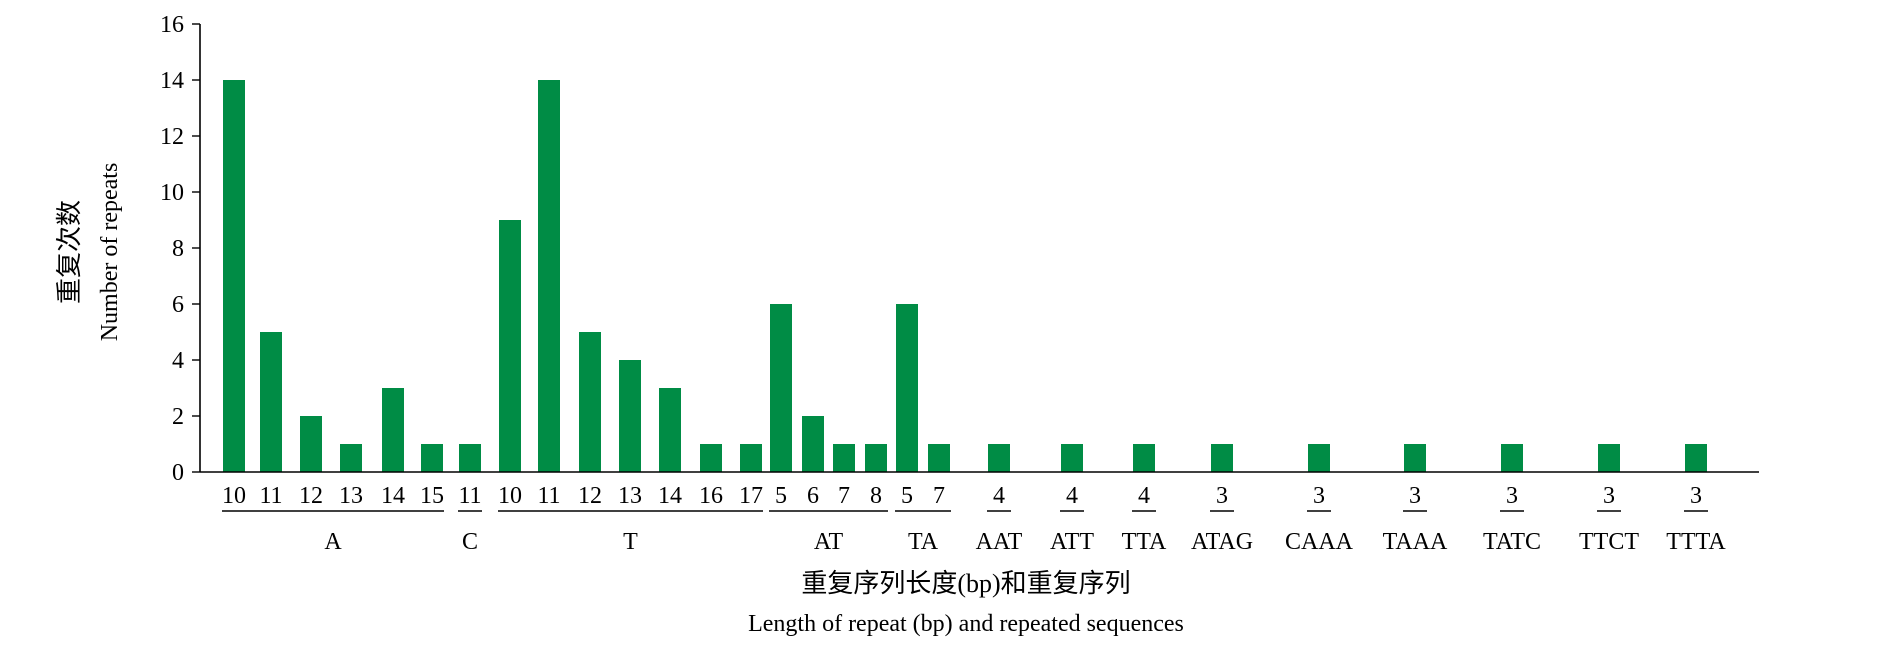  What do you see at coordinates (172, 25) in the screenshot?
I see `y-tick-label: 16` at bounding box center [172, 25].